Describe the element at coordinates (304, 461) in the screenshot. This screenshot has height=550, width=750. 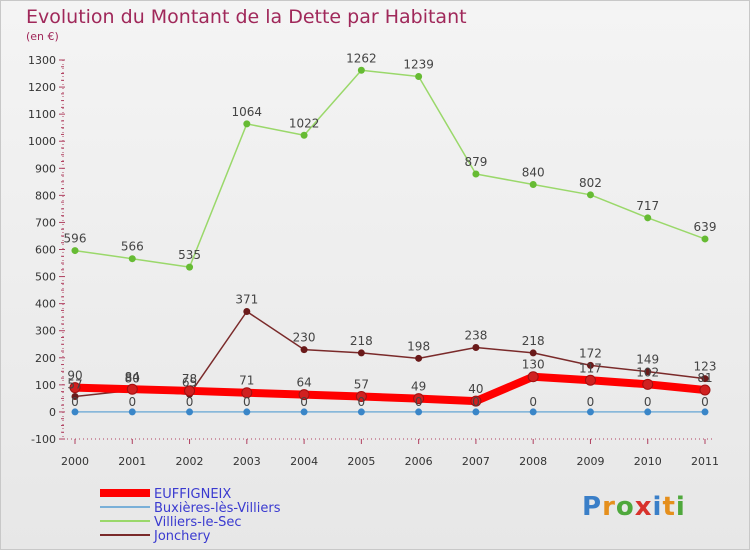
I see `x-tick-label: 2004` at that location.